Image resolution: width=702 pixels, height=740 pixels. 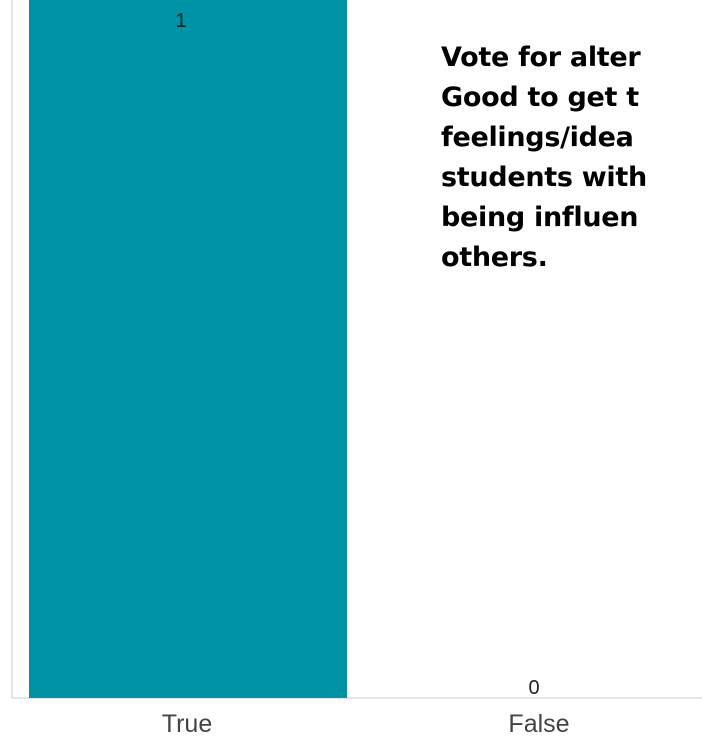 I want to click on data-label-true: 1, so click(x=180, y=21).